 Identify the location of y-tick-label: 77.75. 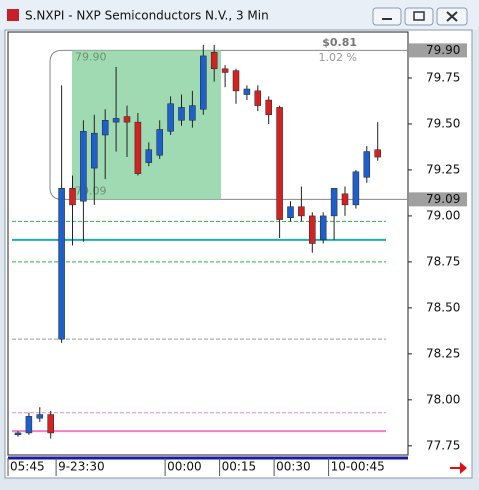
(443, 445).